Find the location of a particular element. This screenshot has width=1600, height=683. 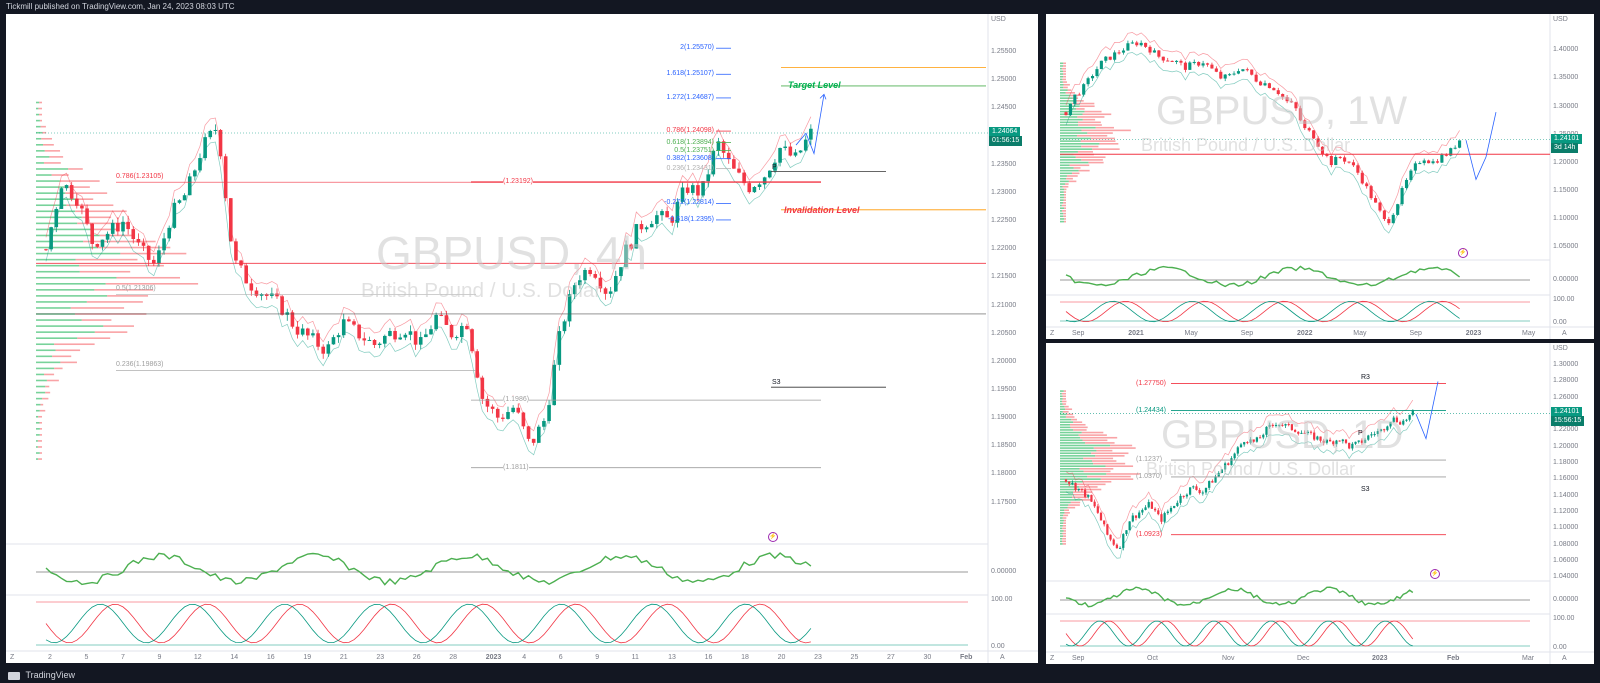

fib-level-label: 1.618(1.25107) is located at coordinates (690, 74).